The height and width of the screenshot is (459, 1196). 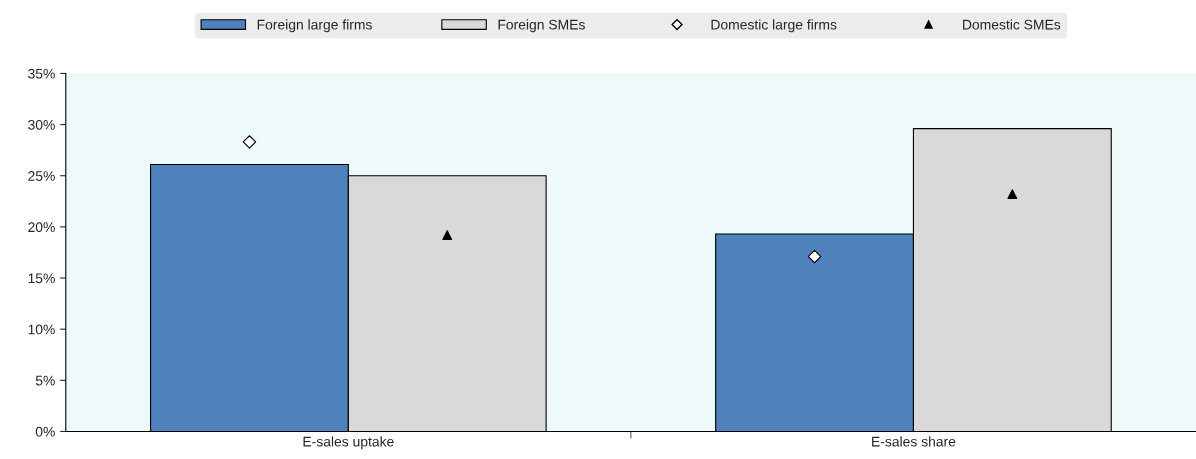 What do you see at coordinates (914, 441) in the screenshot?
I see `x-tick-label: E-sales share` at bounding box center [914, 441].